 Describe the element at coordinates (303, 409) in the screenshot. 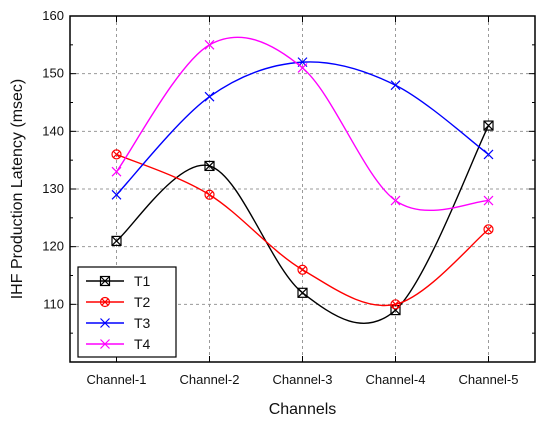

I see `x-axis-title: Channels` at that location.